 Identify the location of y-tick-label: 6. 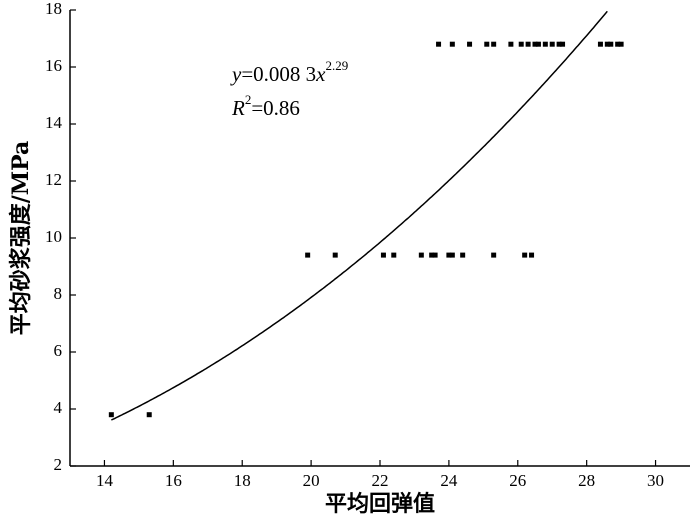
(58, 350).